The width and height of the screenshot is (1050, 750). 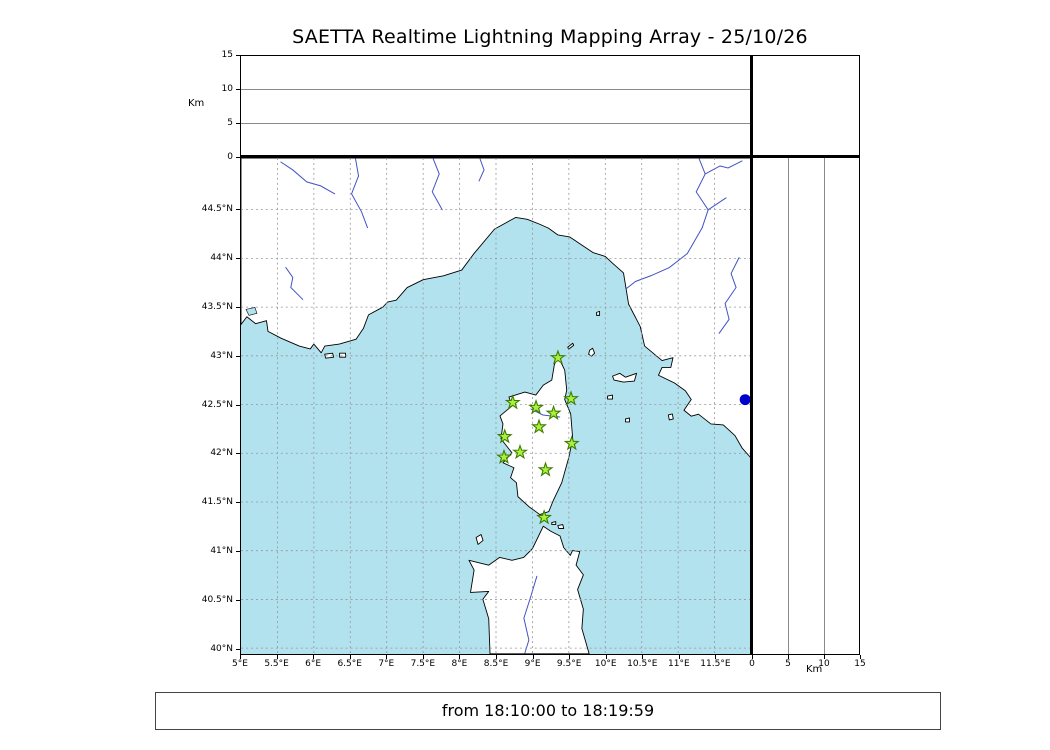 I want to click on river-tirso, so click(x=530, y=614).